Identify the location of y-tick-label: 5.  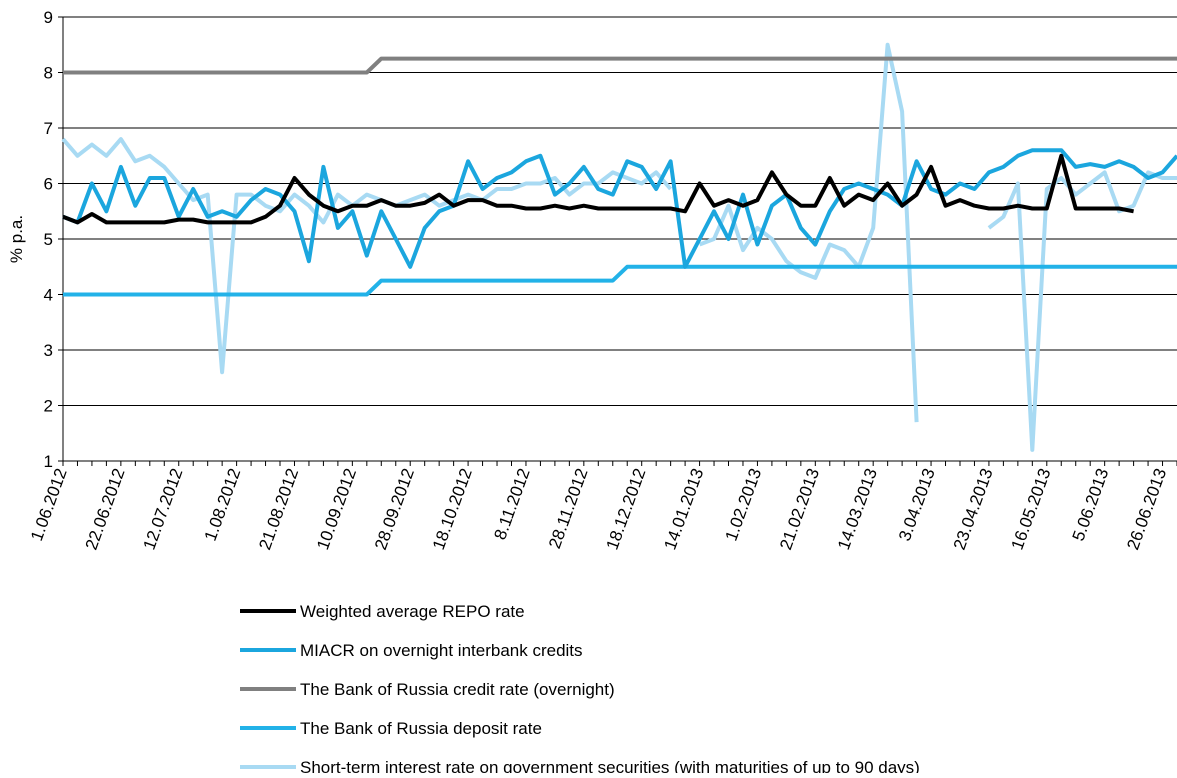
(48, 239).